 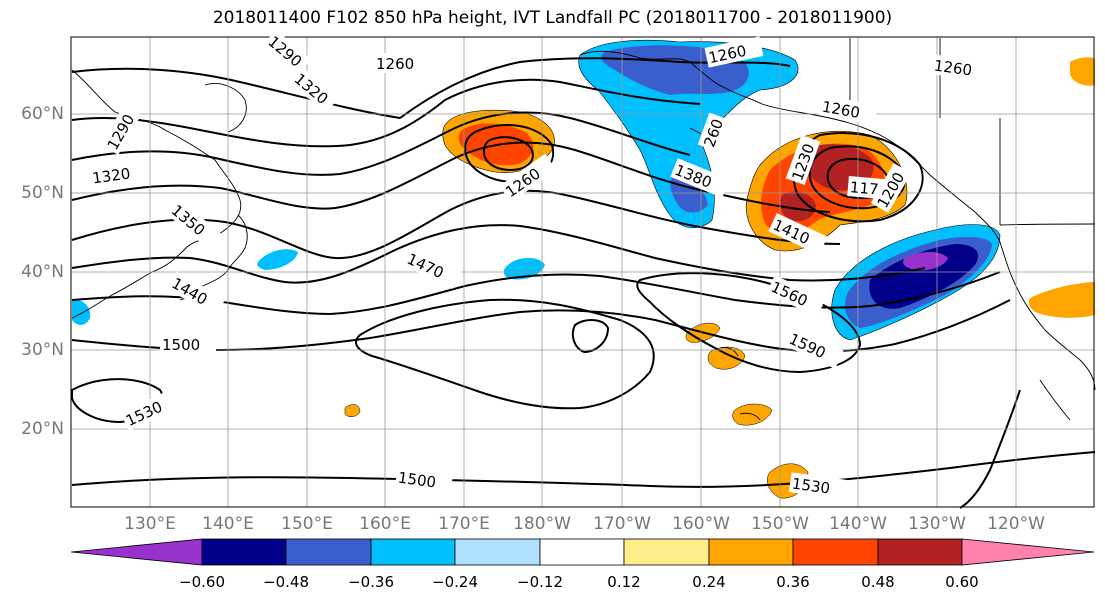 I want to click on colorbar-tick-label: 0.60, so click(x=962, y=582).